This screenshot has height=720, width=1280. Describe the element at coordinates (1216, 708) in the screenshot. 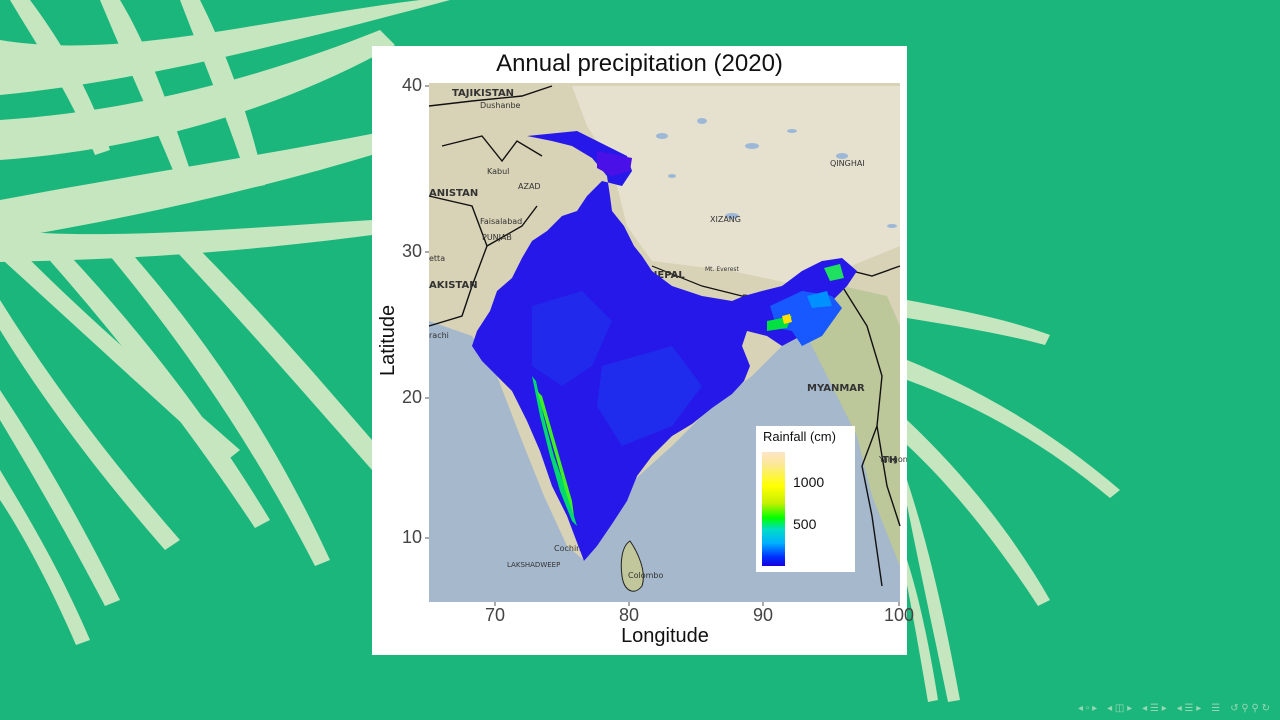

I see `outline-icon: ☰` at that location.